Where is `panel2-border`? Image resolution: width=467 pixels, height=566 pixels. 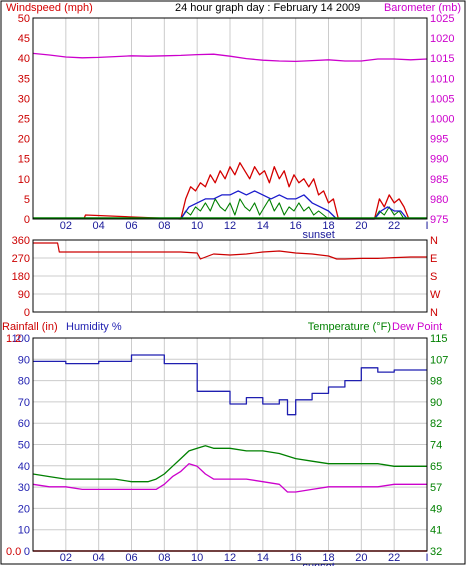 panel2-border is located at coordinates (230, 276).